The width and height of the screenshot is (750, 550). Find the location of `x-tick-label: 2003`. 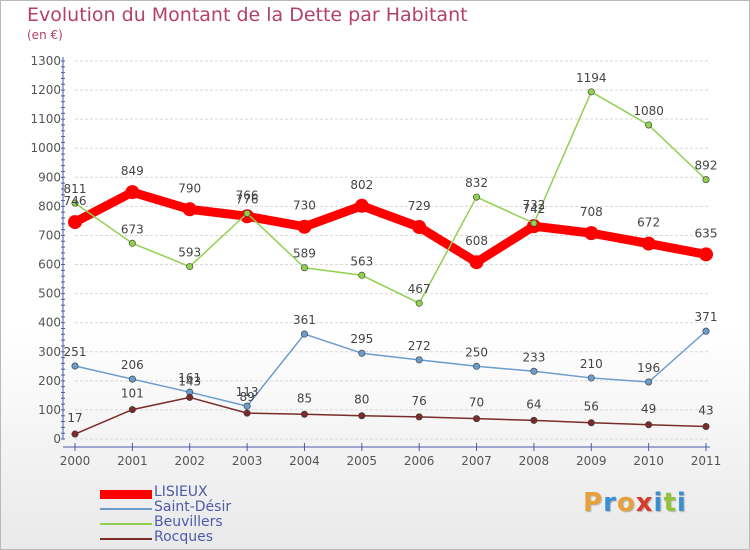

x-tick-label: 2003 is located at coordinates (247, 461).